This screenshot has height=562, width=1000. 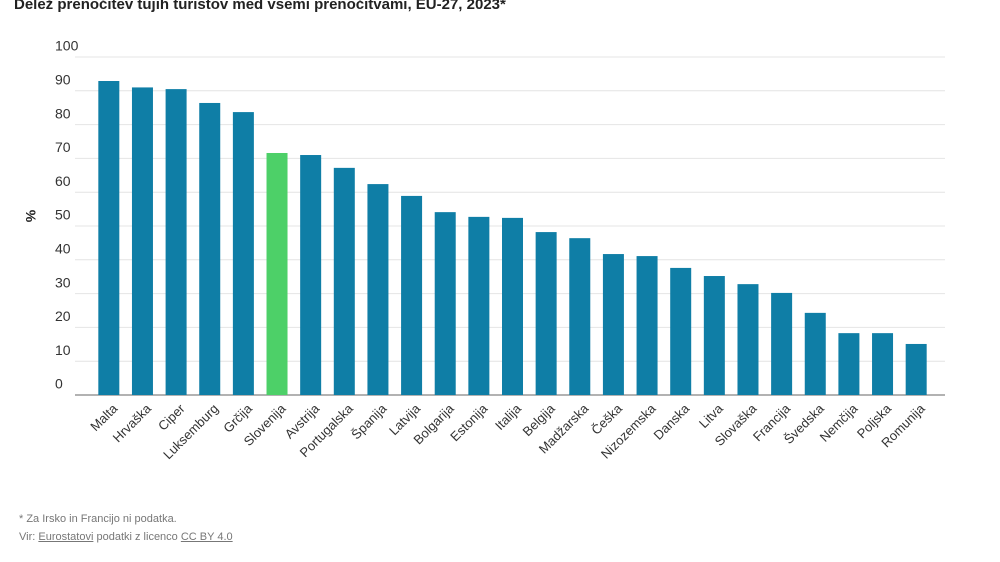 I want to click on y-tick-label: 80, so click(x=63, y=113).